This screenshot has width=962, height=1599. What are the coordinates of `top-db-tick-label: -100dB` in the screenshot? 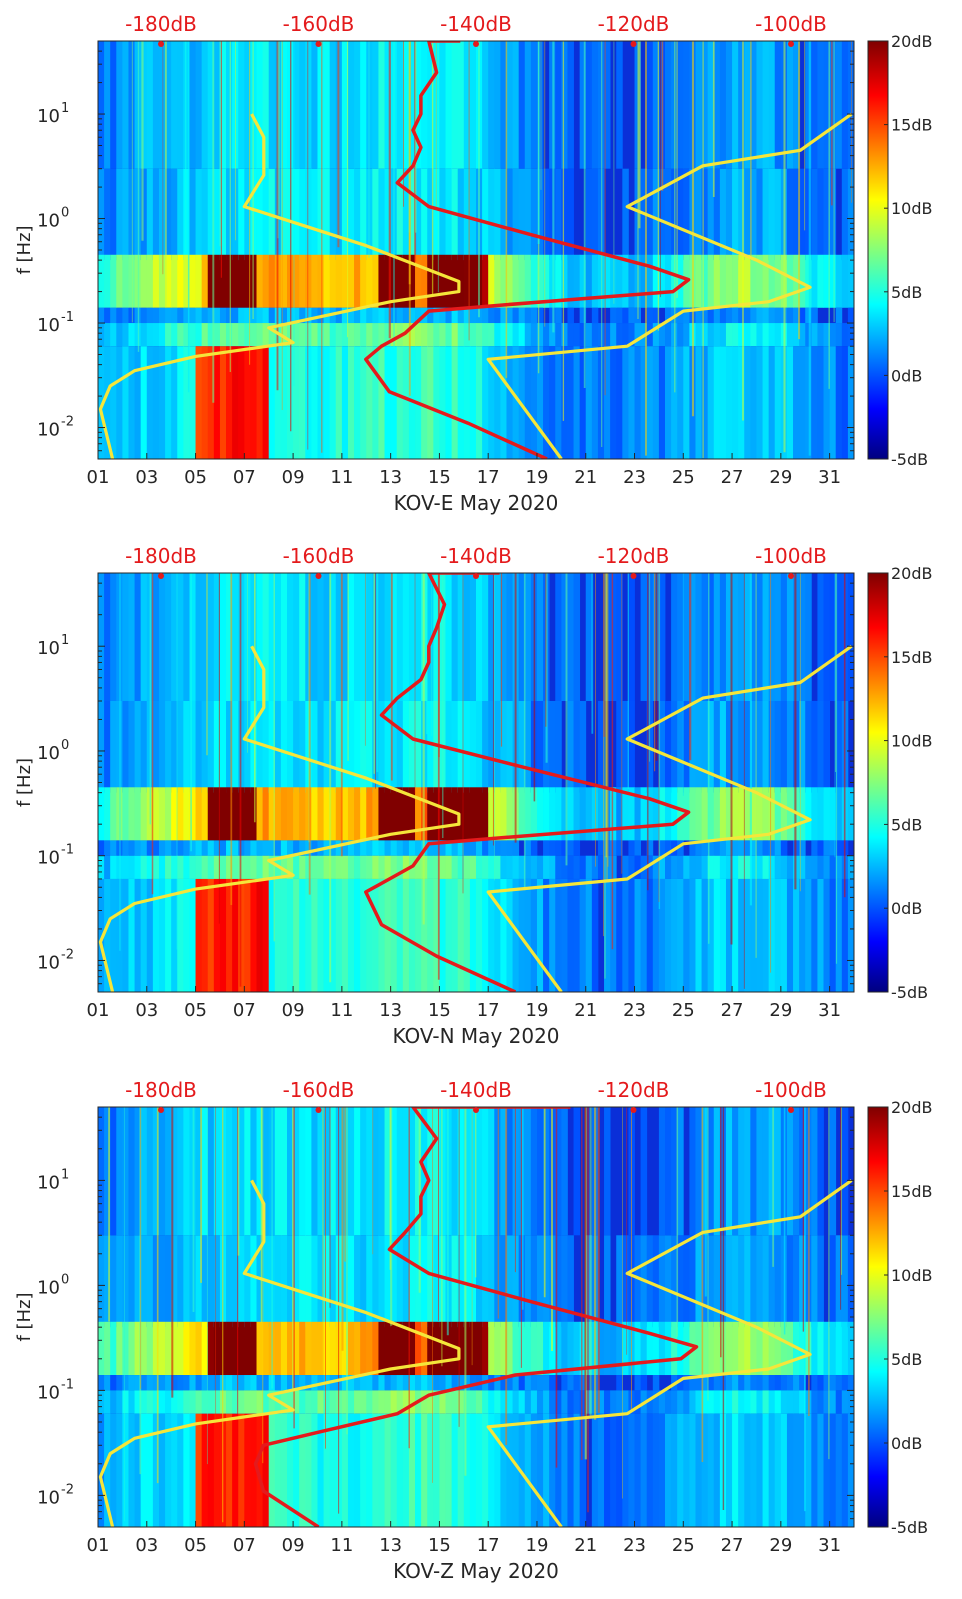 It's located at (791, 556).